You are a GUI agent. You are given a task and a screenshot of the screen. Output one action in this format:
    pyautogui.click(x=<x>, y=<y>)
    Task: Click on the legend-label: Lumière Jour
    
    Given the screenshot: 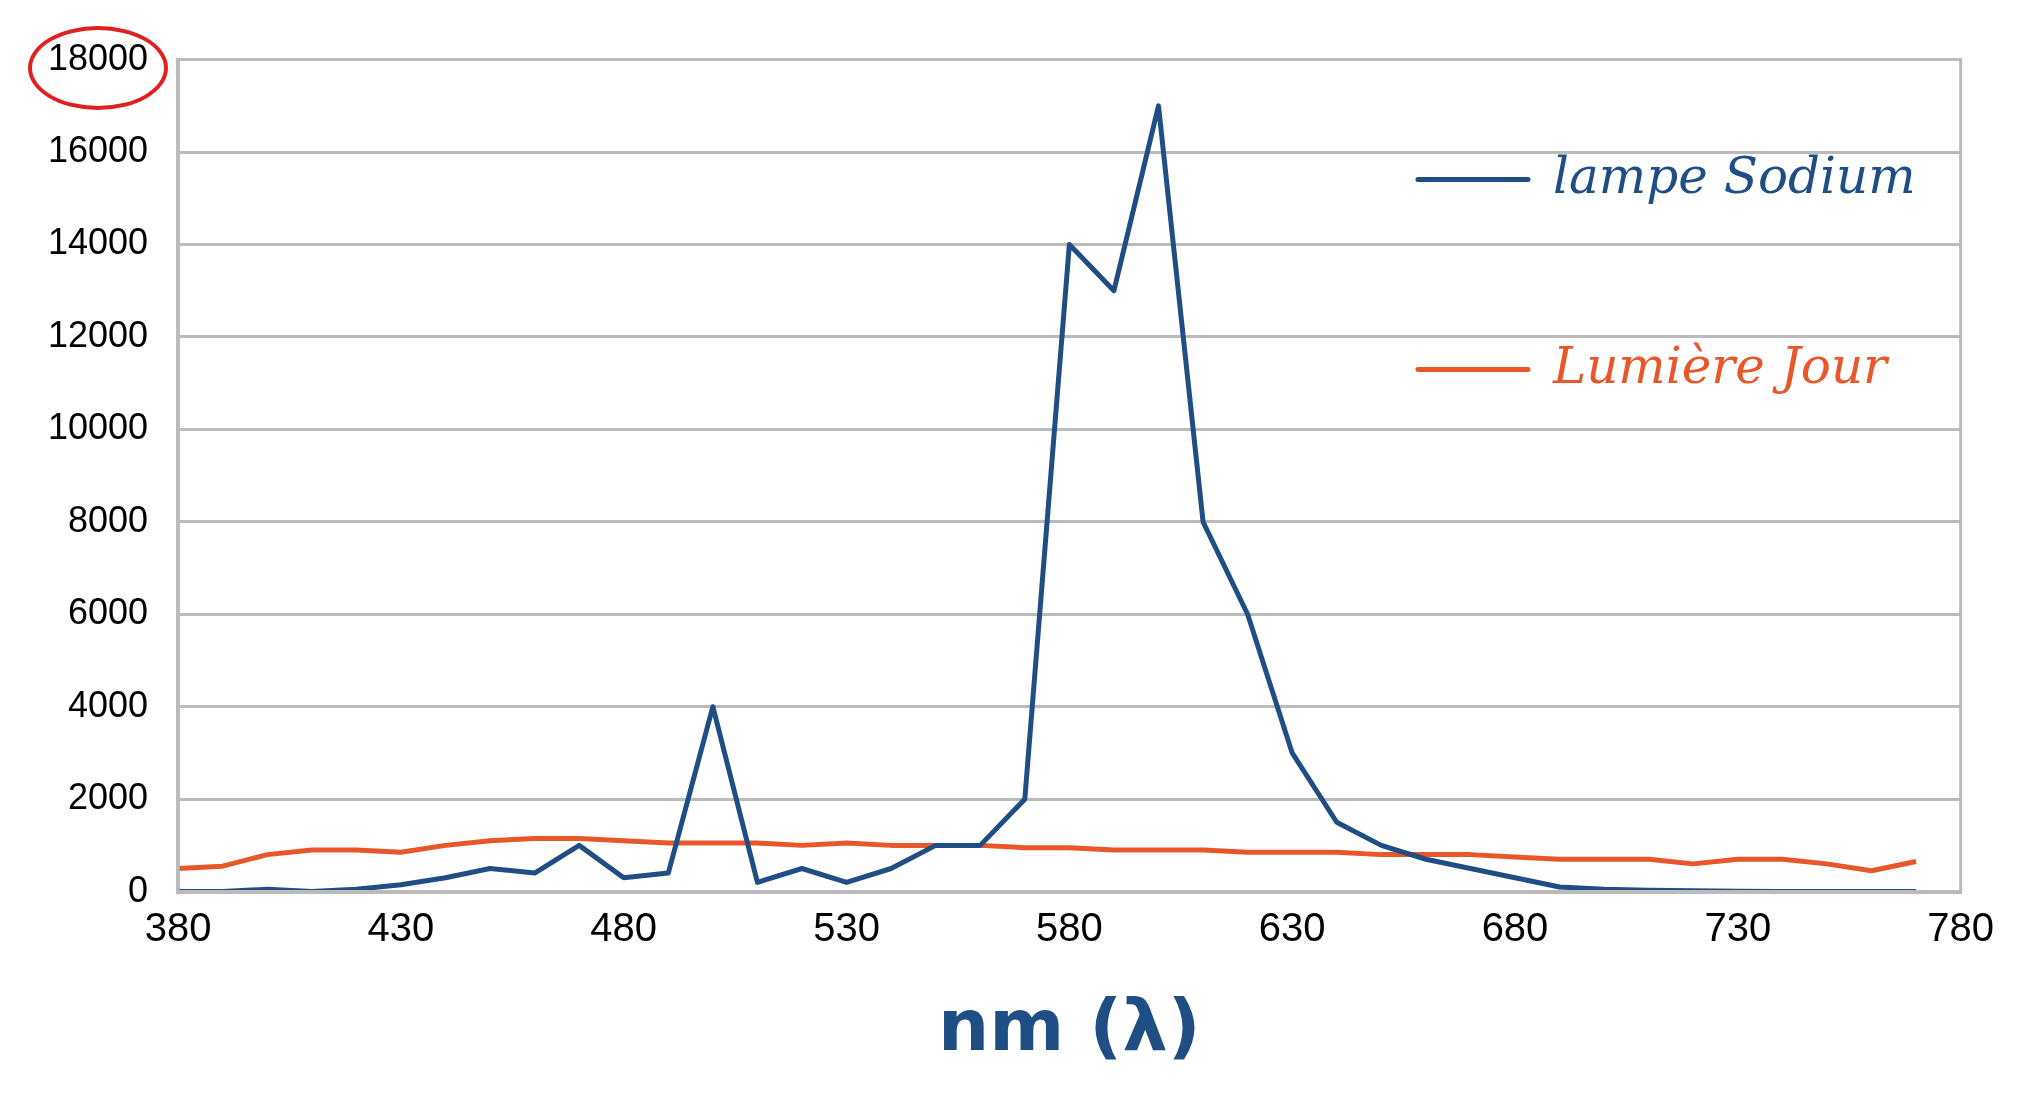 What is the action you would take?
    pyautogui.click(x=1721, y=365)
    